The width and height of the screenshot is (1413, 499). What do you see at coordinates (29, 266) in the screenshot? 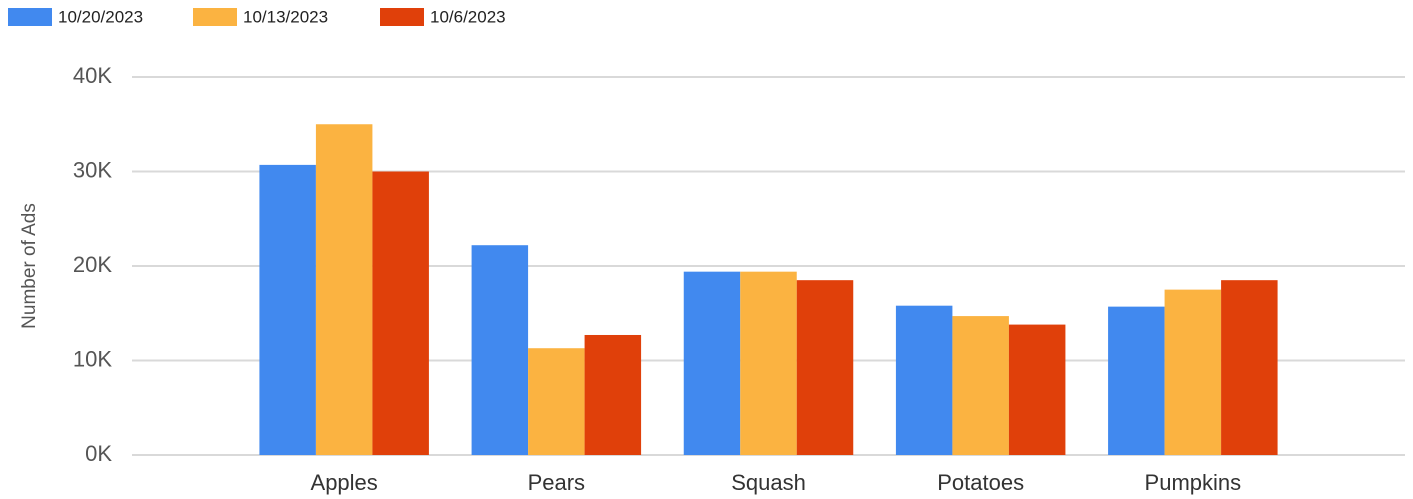
I see `y-axis-label: Number of Ads` at bounding box center [29, 266].